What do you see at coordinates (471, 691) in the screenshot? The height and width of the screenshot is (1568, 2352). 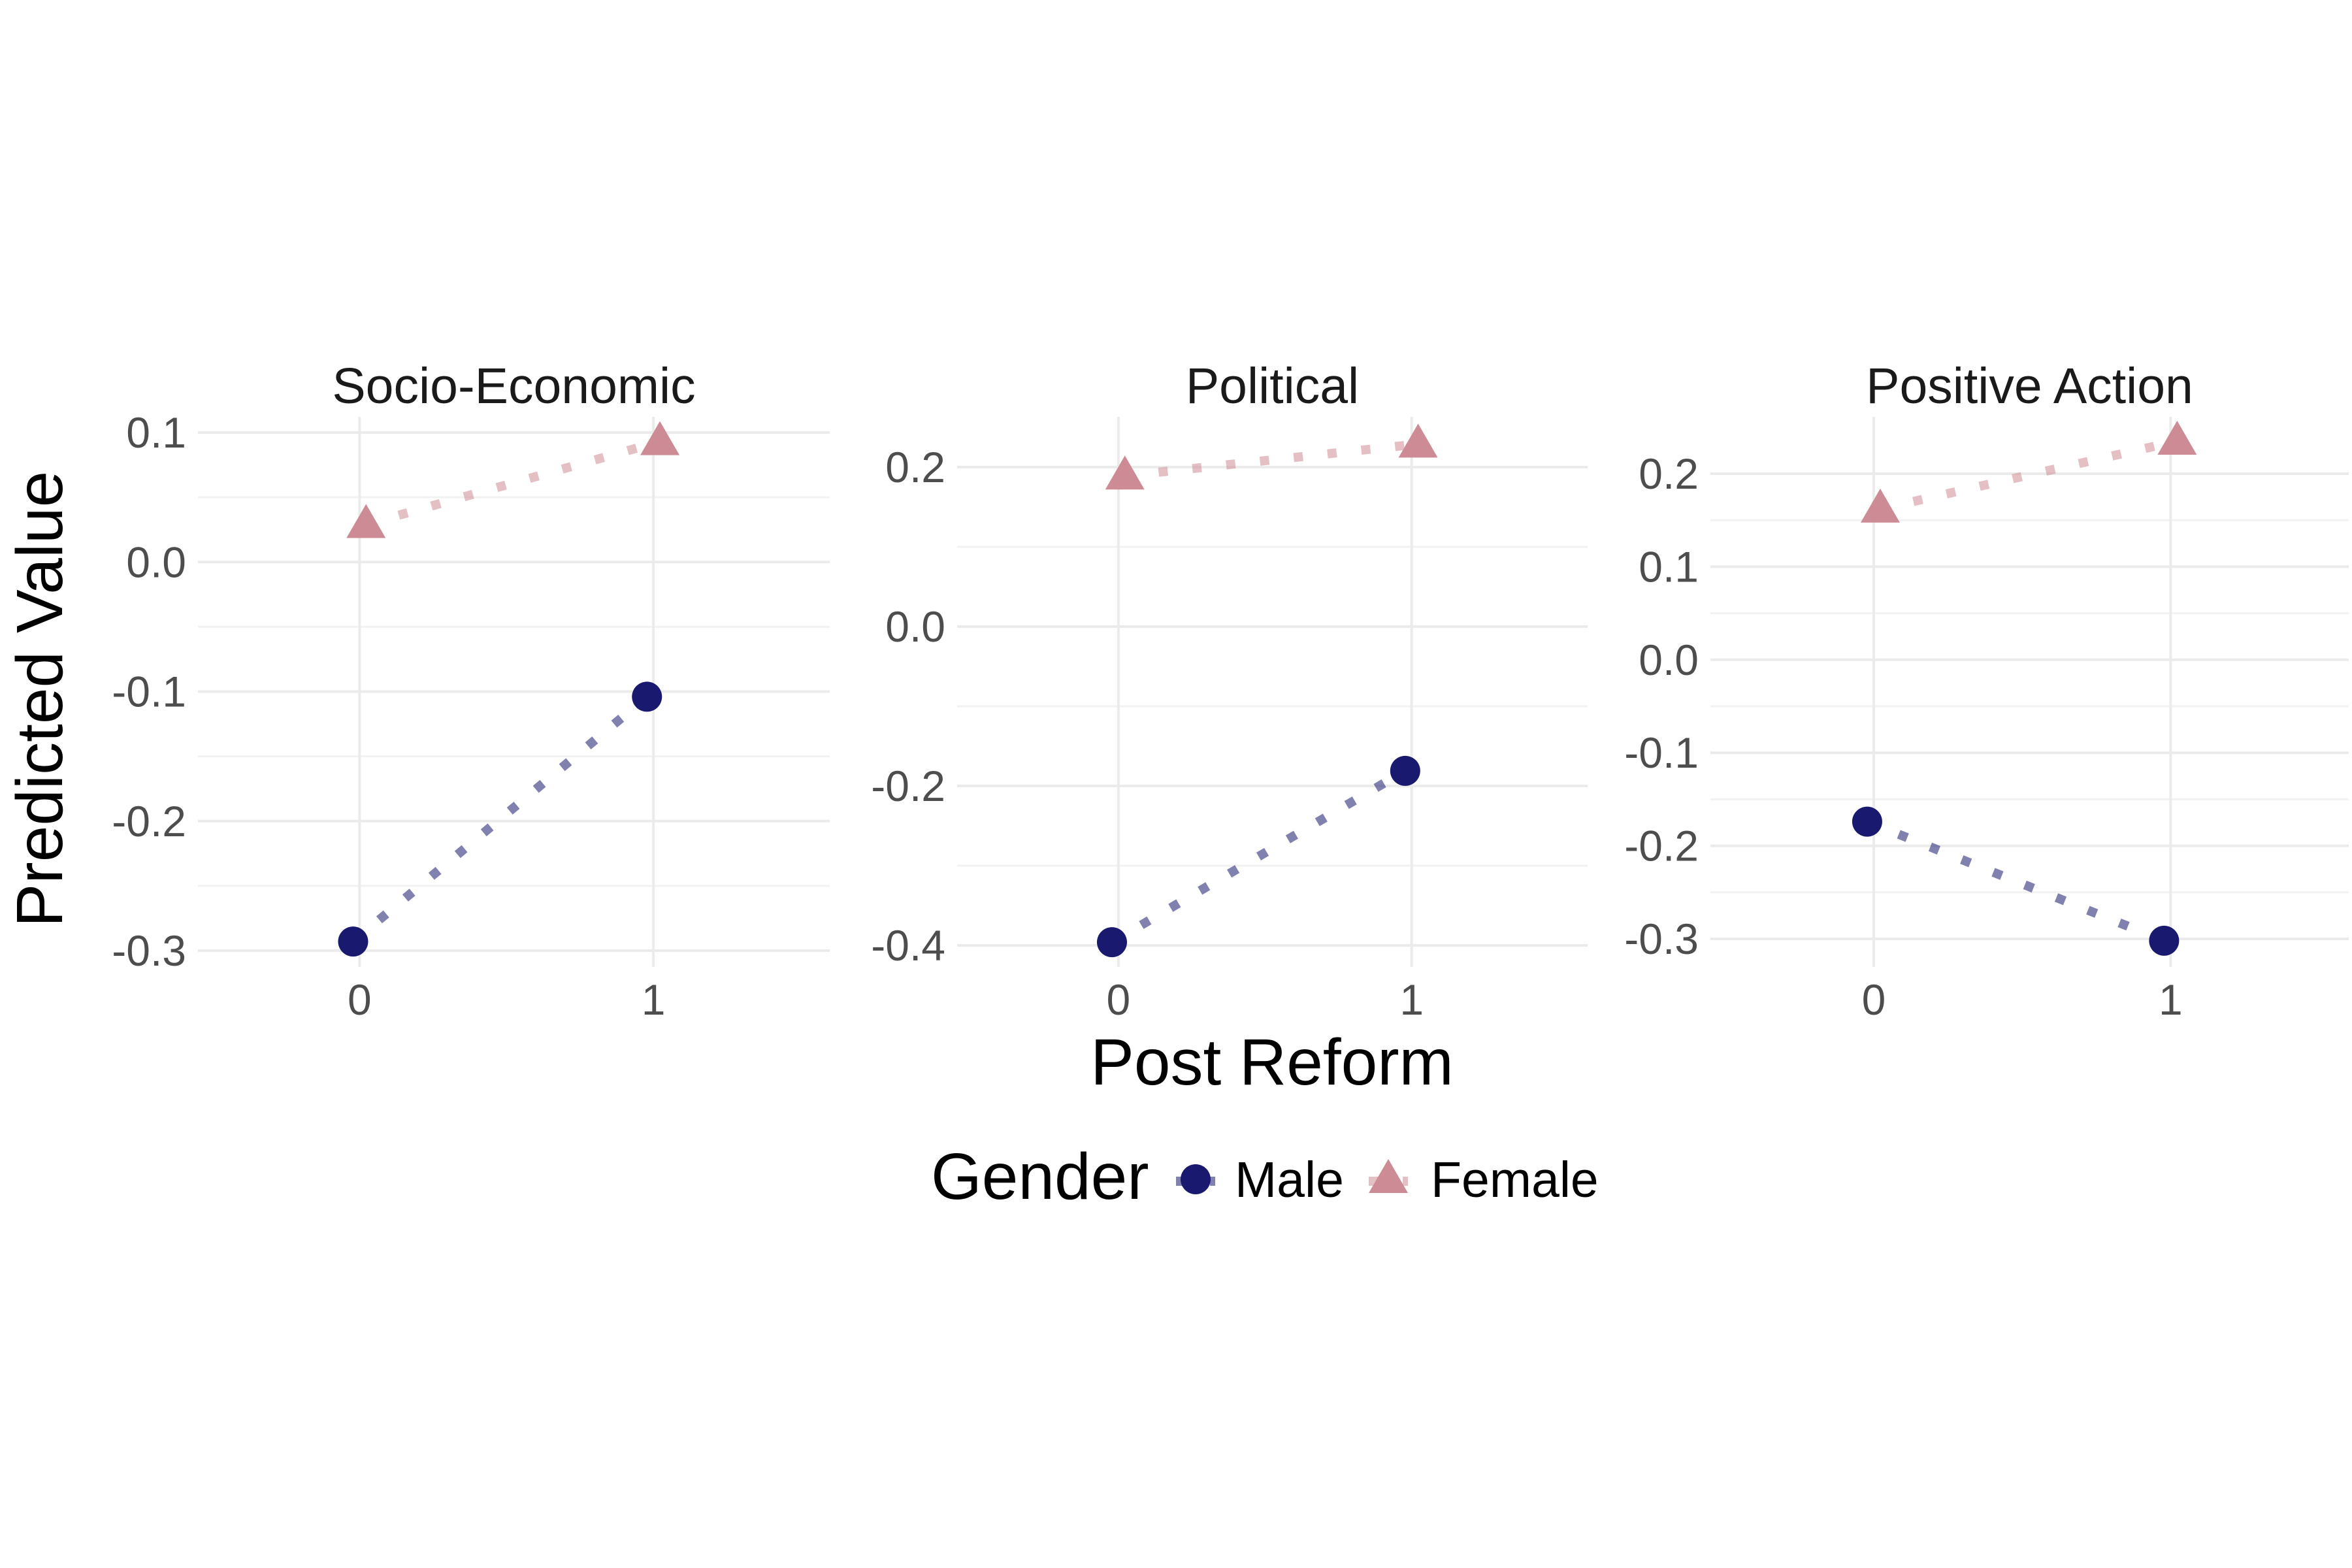 I see `panel-0: -0.3 -0.2 -0.1 0.0 0.1 0 1 Socio-Economic` at bounding box center [471, 691].